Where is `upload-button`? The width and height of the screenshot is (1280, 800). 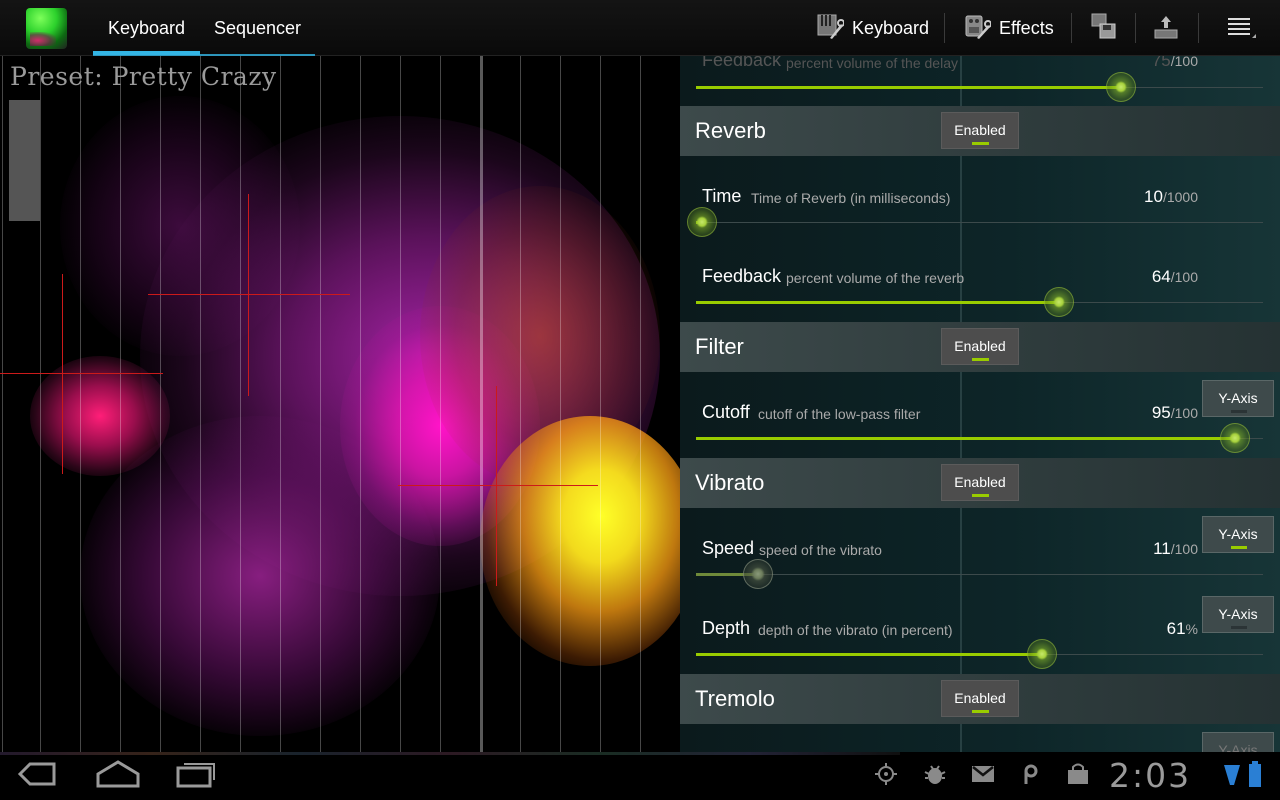
upload-button is located at coordinates (1167, 28).